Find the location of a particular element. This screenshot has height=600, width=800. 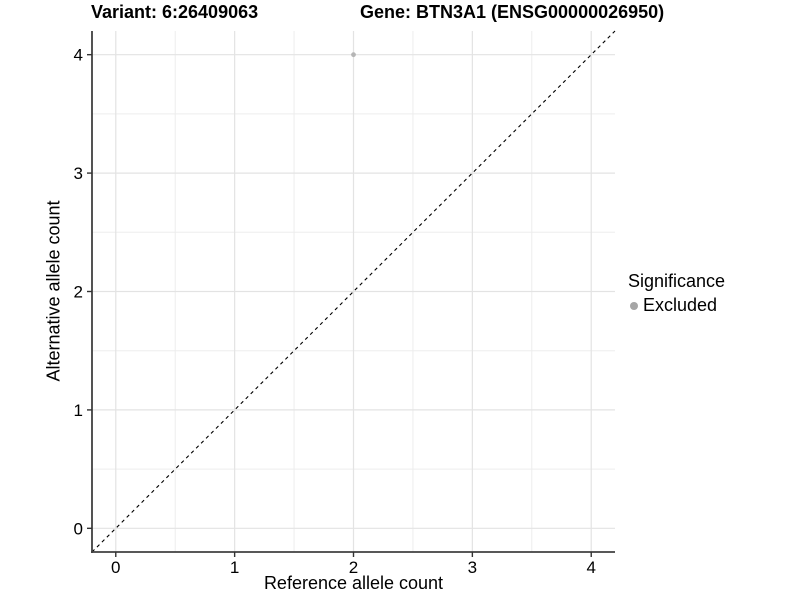

x-tick-label: 0 is located at coordinates (115, 567).